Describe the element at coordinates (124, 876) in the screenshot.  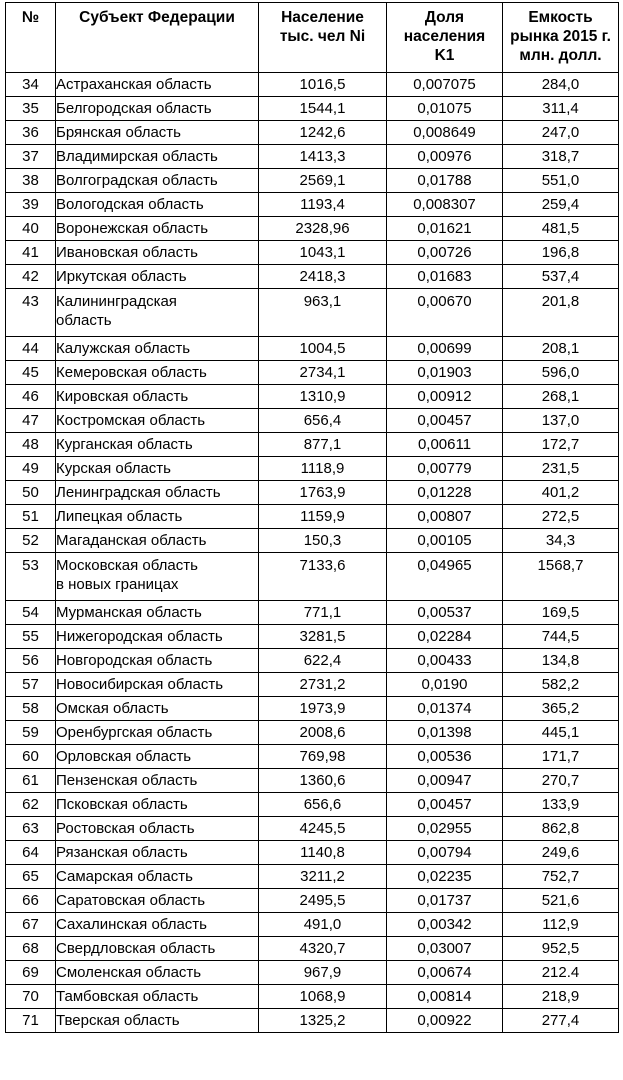
I see `cell-subject-line: Самарская область` at that location.